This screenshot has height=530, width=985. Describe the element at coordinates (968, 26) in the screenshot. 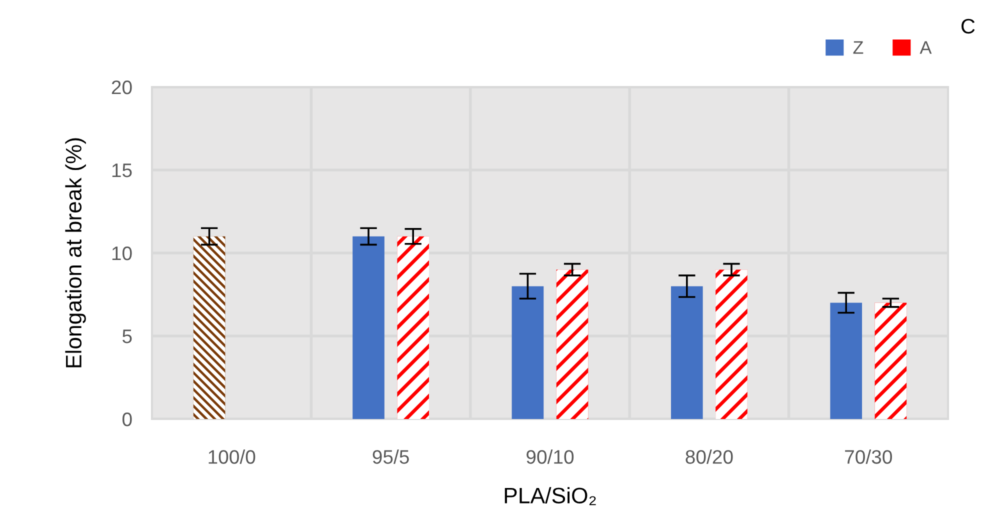

I see `text: C` at that location.